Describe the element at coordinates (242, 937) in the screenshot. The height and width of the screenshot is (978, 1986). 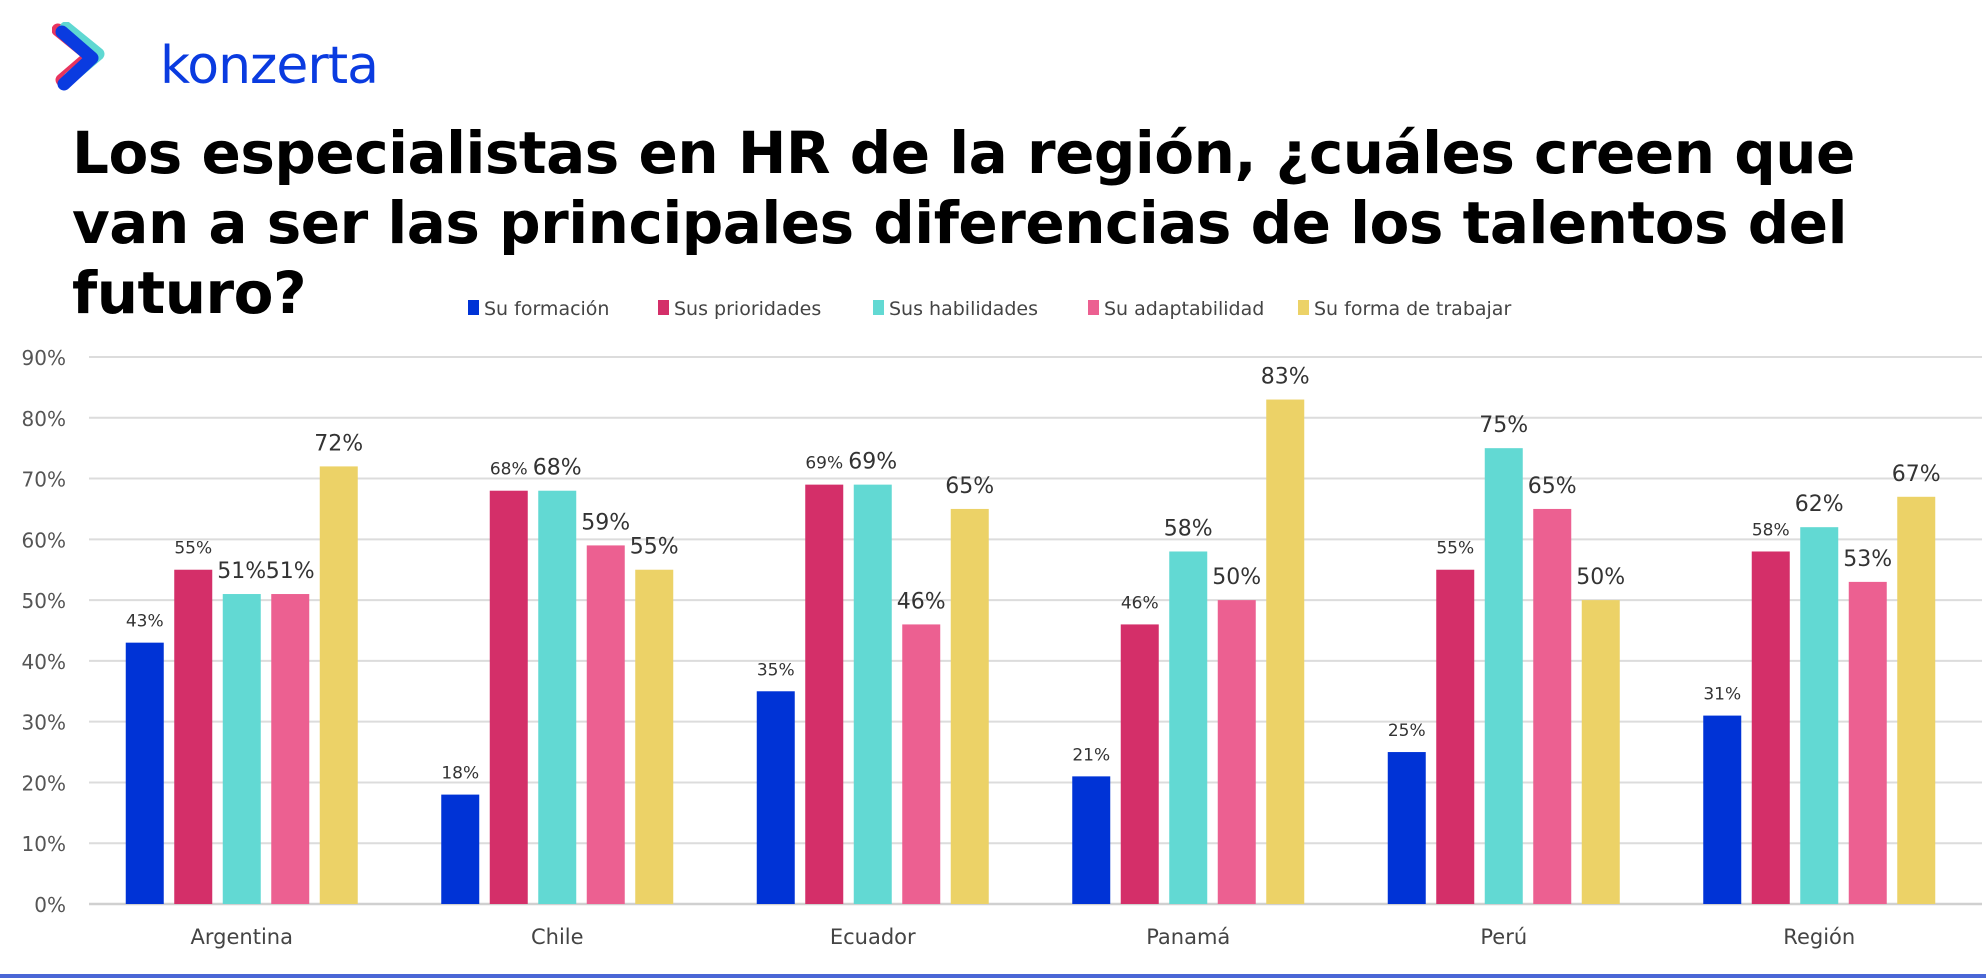
I see `x-tick-label: Argentina` at that location.